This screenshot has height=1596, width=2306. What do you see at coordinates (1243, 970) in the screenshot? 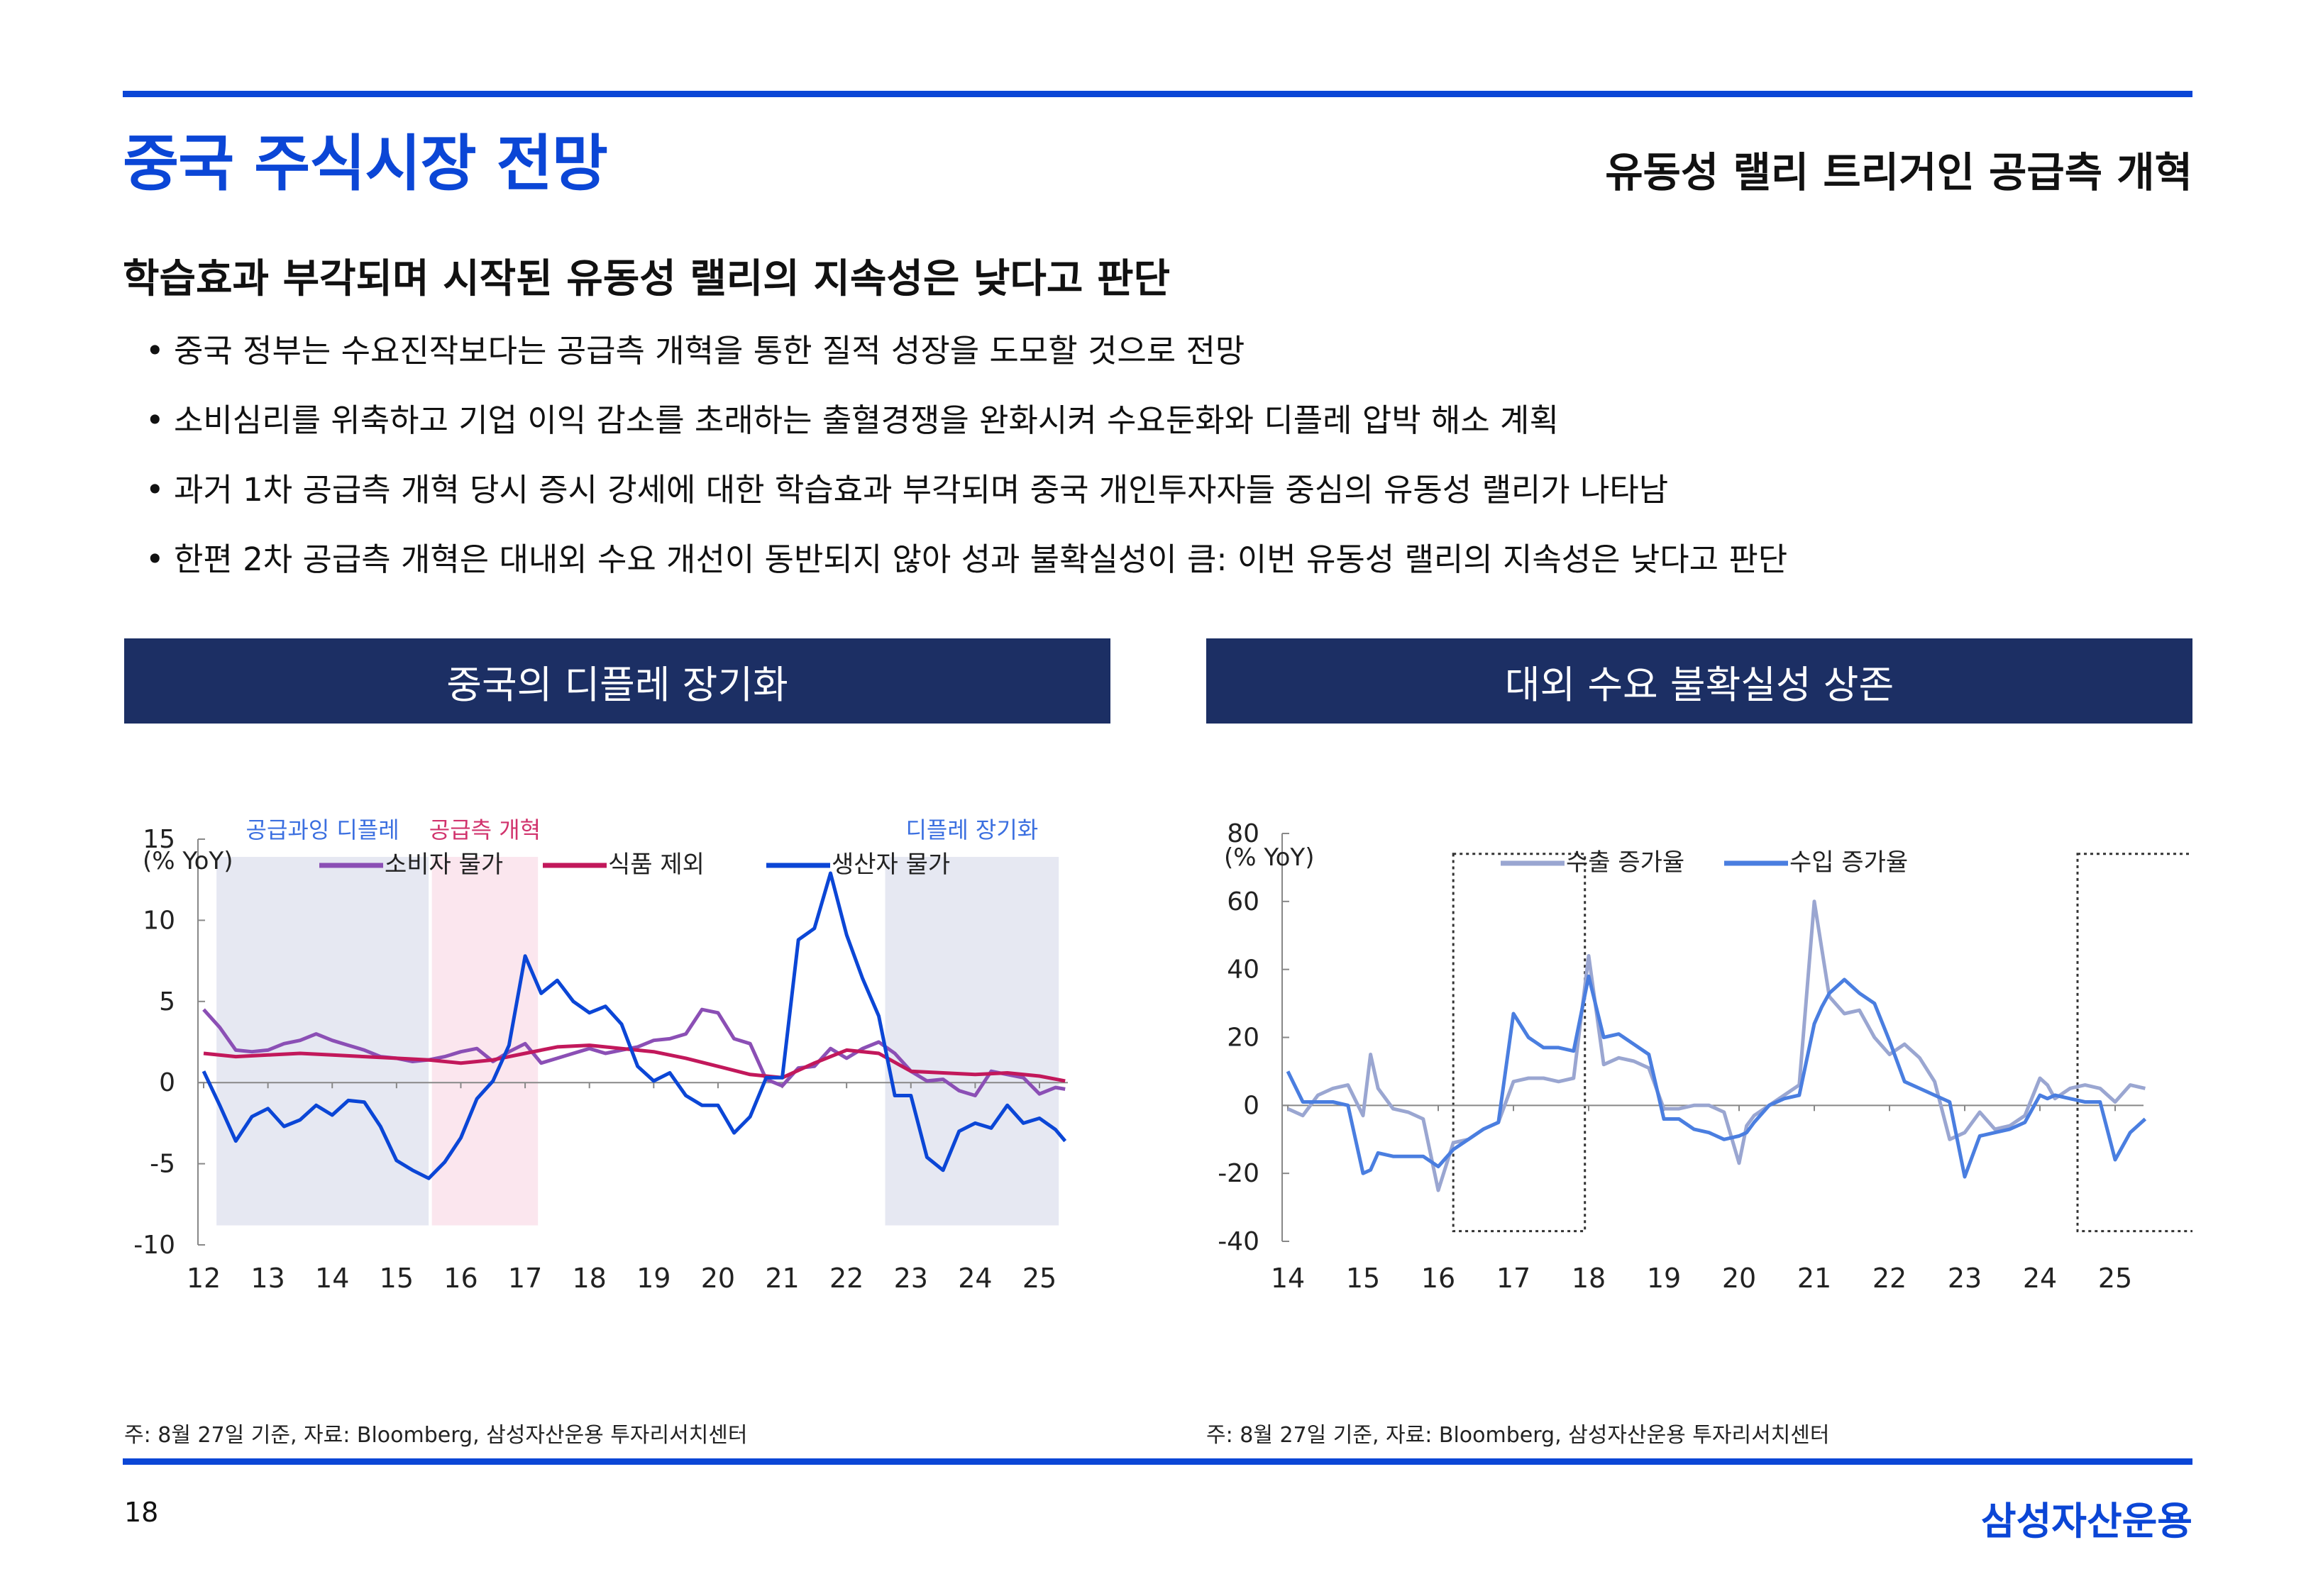
I see `y-tick-label: 40` at bounding box center [1243, 970].